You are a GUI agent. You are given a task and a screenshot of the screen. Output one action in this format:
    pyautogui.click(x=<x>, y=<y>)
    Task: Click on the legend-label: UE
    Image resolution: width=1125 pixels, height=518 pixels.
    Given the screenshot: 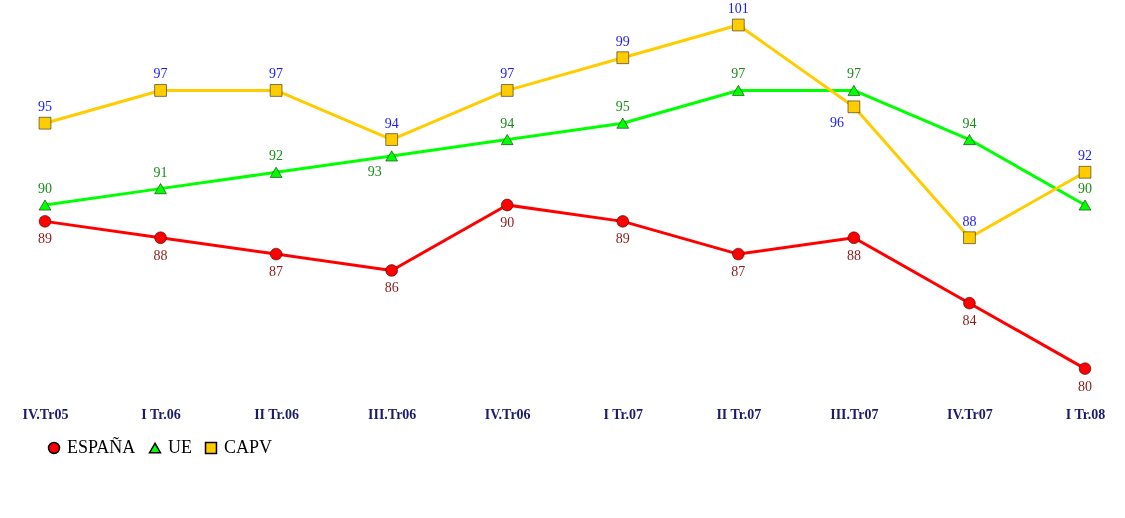 What is the action you would take?
    pyautogui.click(x=180, y=447)
    